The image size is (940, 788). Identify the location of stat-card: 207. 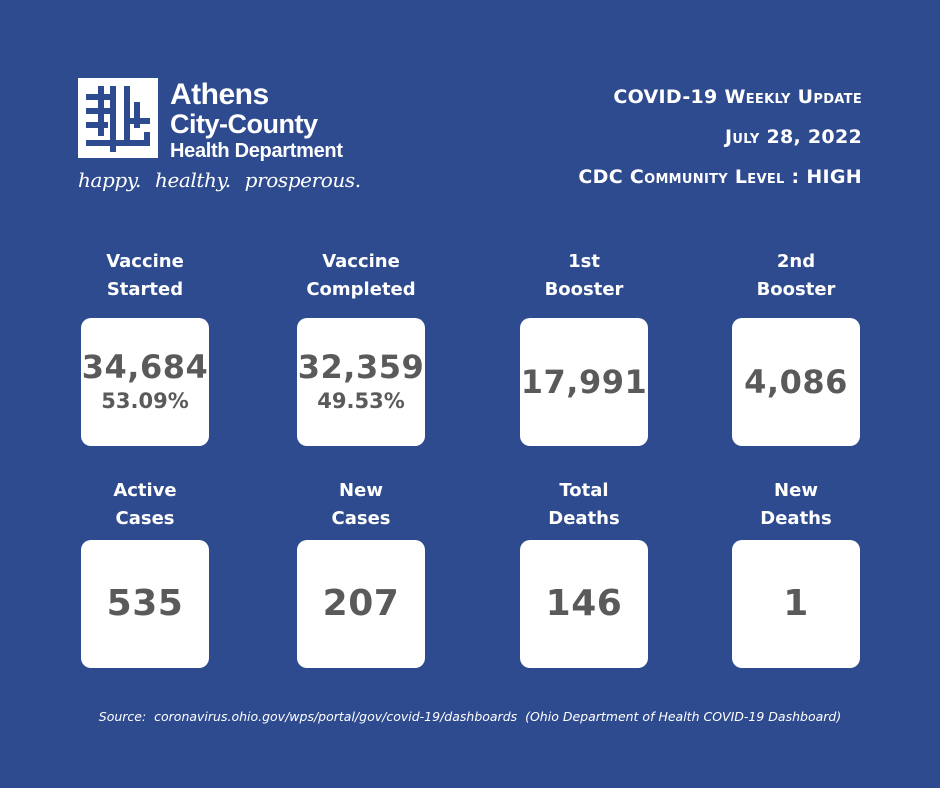
(361, 604).